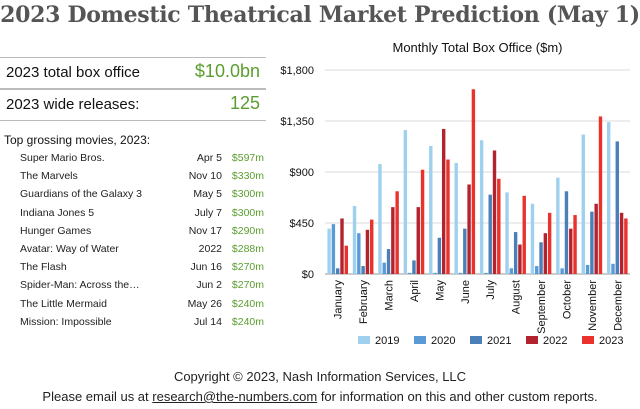 This screenshot has height=409, width=640. I want to click on stat-value: 125, so click(244, 103).